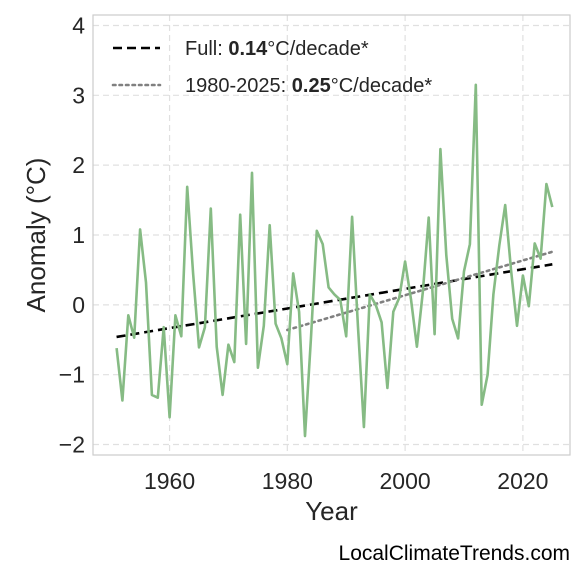  I want to click on y-tick-label: 0, so click(78, 305).